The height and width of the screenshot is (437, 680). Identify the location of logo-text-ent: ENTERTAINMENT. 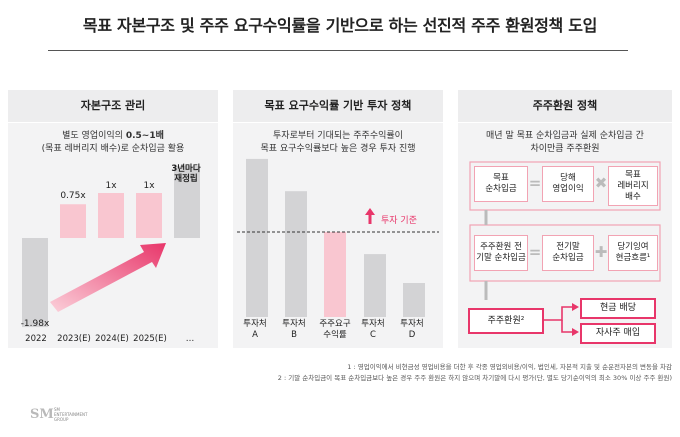
(71, 414).